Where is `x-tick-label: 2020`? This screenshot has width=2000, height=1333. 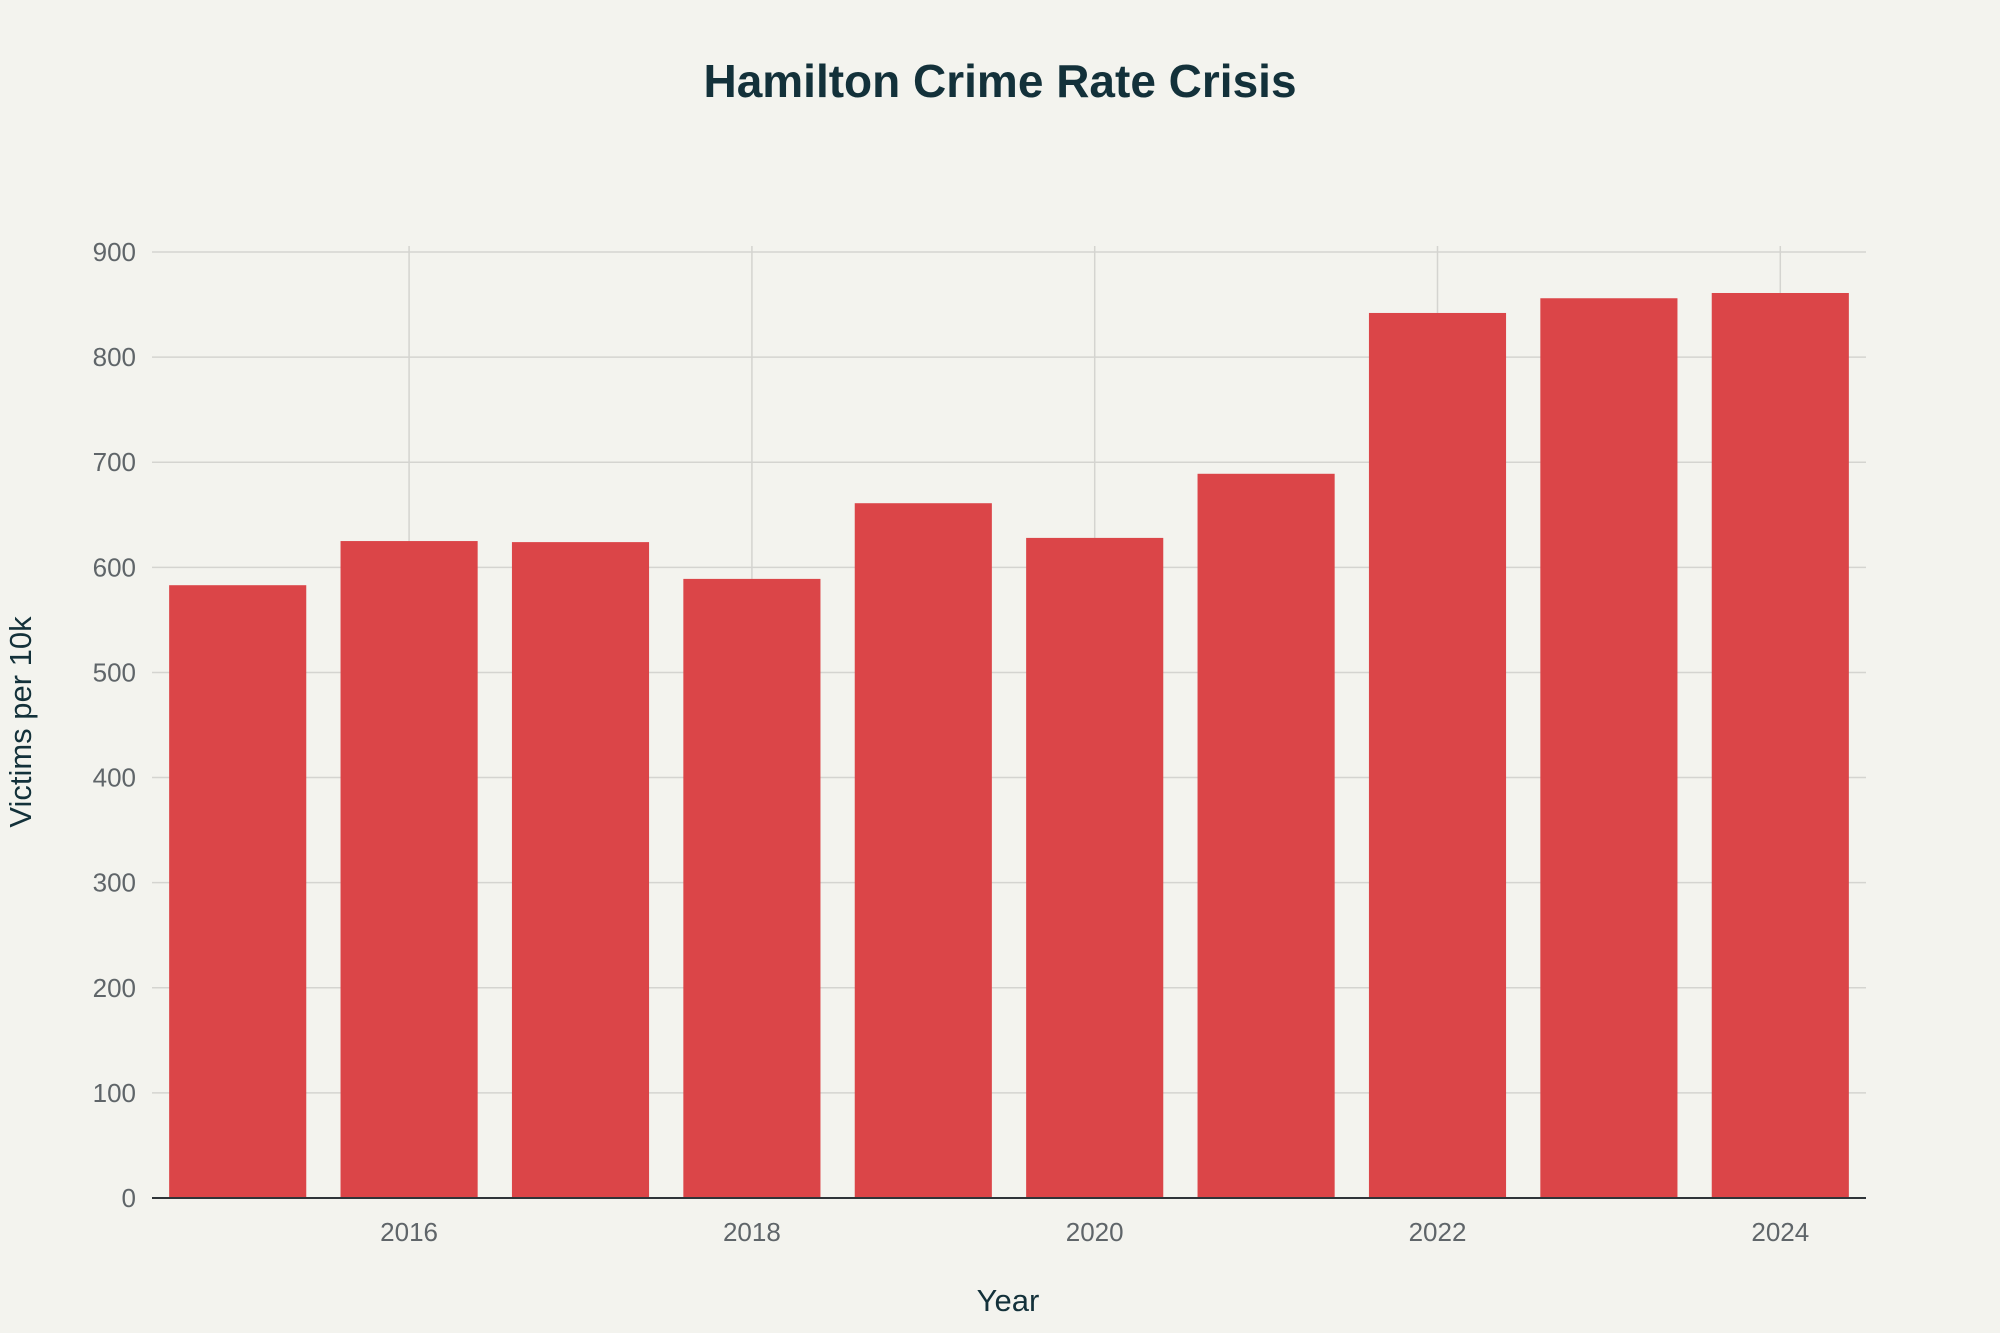
x-tick-label: 2020 is located at coordinates (1095, 1232).